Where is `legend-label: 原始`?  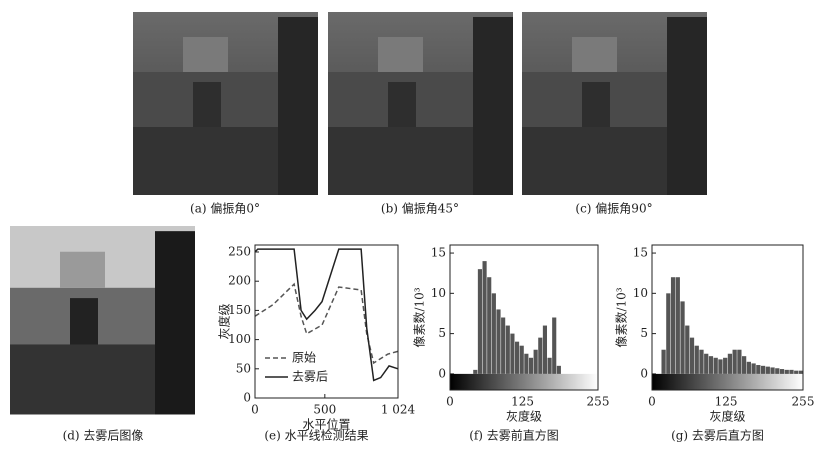 legend-label: 原始 is located at coordinates (304, 358).